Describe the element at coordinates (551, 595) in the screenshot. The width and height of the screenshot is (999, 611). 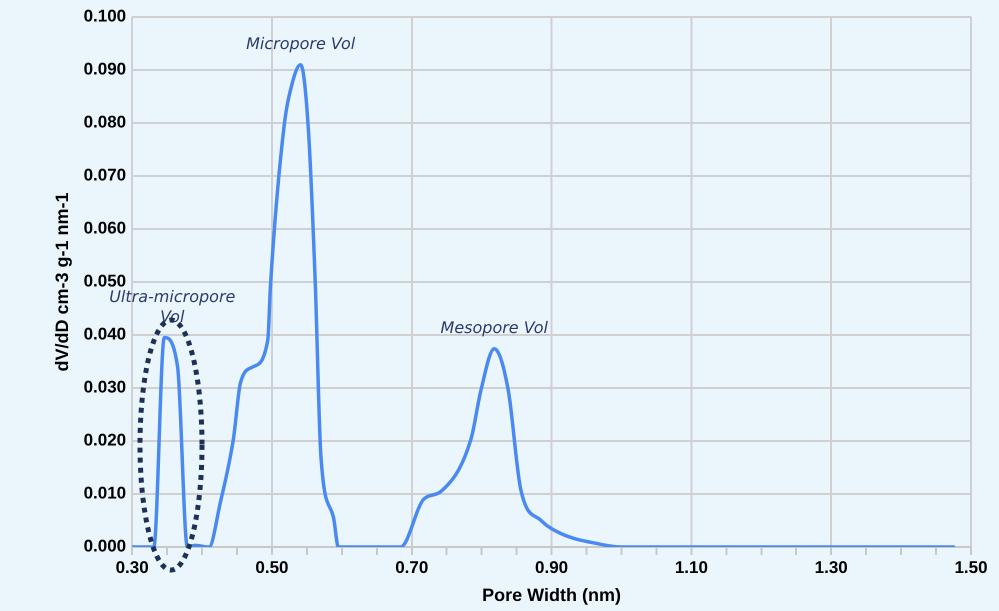
I see `x-axis-title: Pore Width (nm)` at that location.